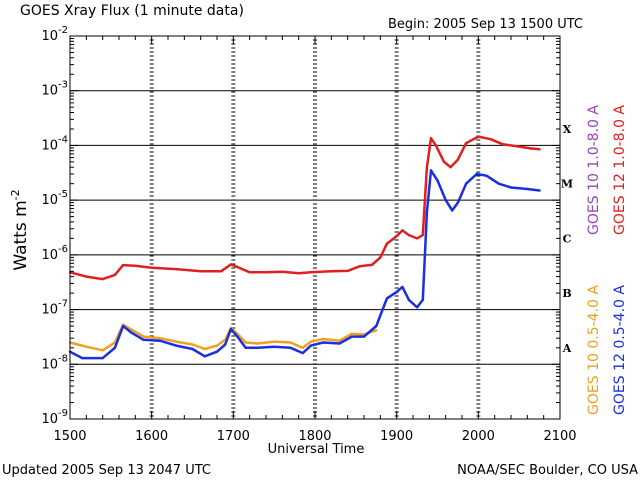 Image resolution: width=640 pixels, height=480 pixels. I want to click on x-tick-label: 1800, so click(314, 436).